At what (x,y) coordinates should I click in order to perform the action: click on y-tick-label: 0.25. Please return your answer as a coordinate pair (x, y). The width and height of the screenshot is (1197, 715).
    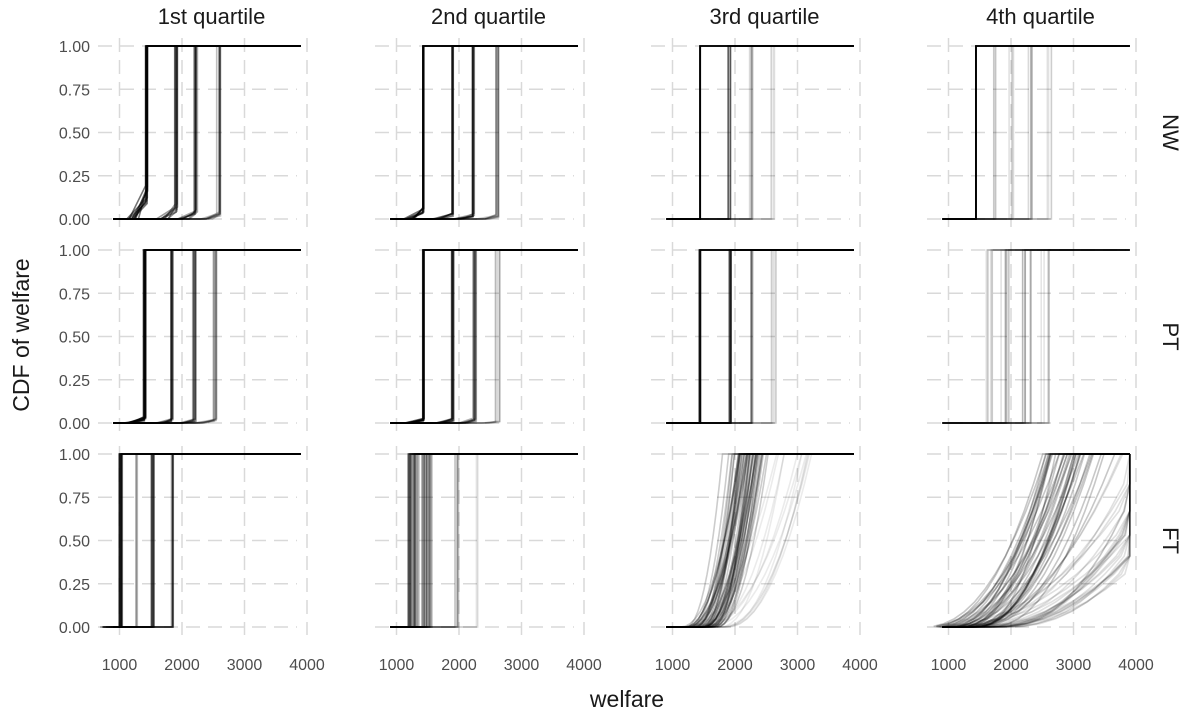
    Looking at the image, I should click on (74, 177).